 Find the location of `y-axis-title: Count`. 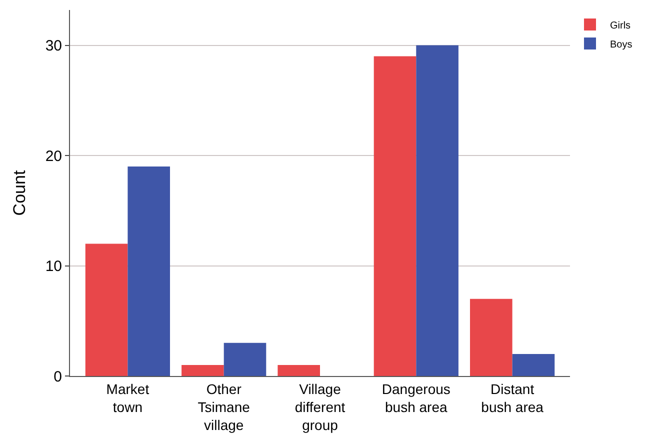

y-axis-title: Count is located at coordinates (19, 193).